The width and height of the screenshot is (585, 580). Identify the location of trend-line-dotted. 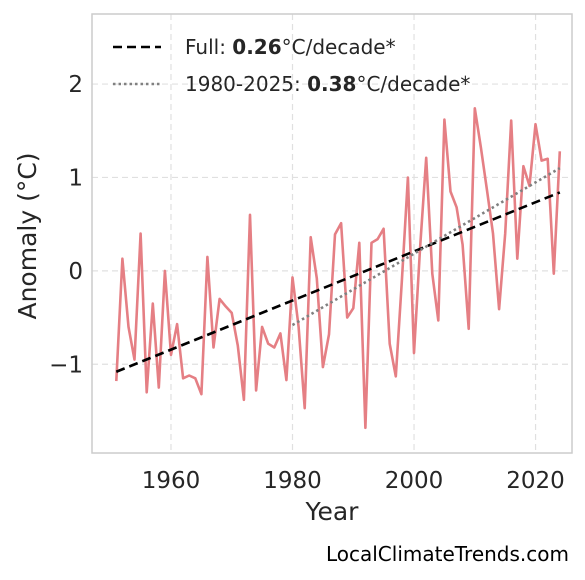
(426, 246).